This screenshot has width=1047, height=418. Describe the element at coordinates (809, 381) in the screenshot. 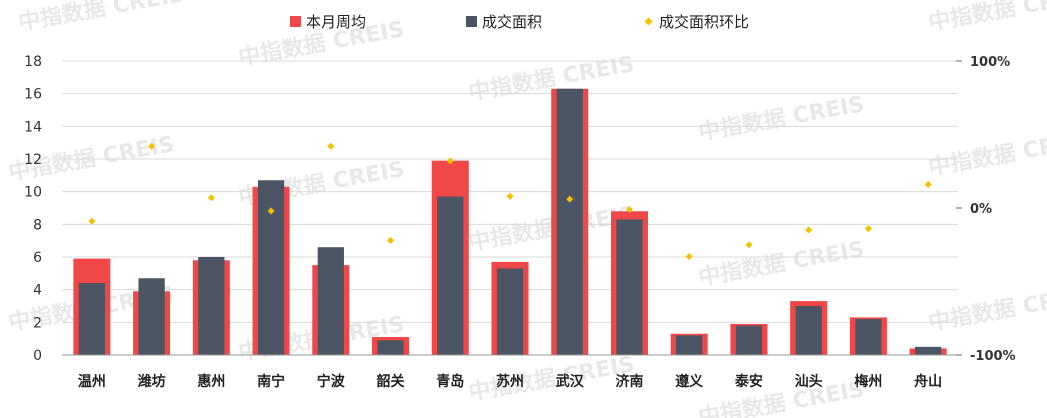

I see `x-tick-label: 汕头` at that location.